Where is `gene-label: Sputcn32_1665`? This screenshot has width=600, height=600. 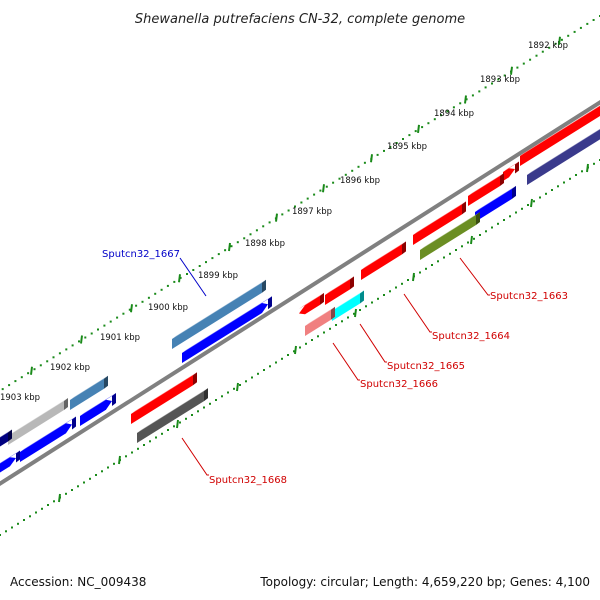
gene-label: Sputcn32_1665 is located at coordinates (426, 366).